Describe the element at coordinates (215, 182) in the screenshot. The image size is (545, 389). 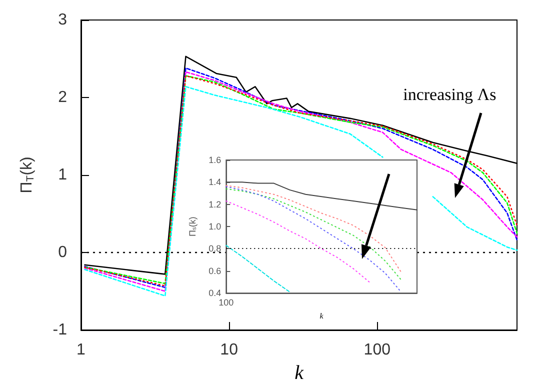
I see `y-tick-label: 1.4` at that location.